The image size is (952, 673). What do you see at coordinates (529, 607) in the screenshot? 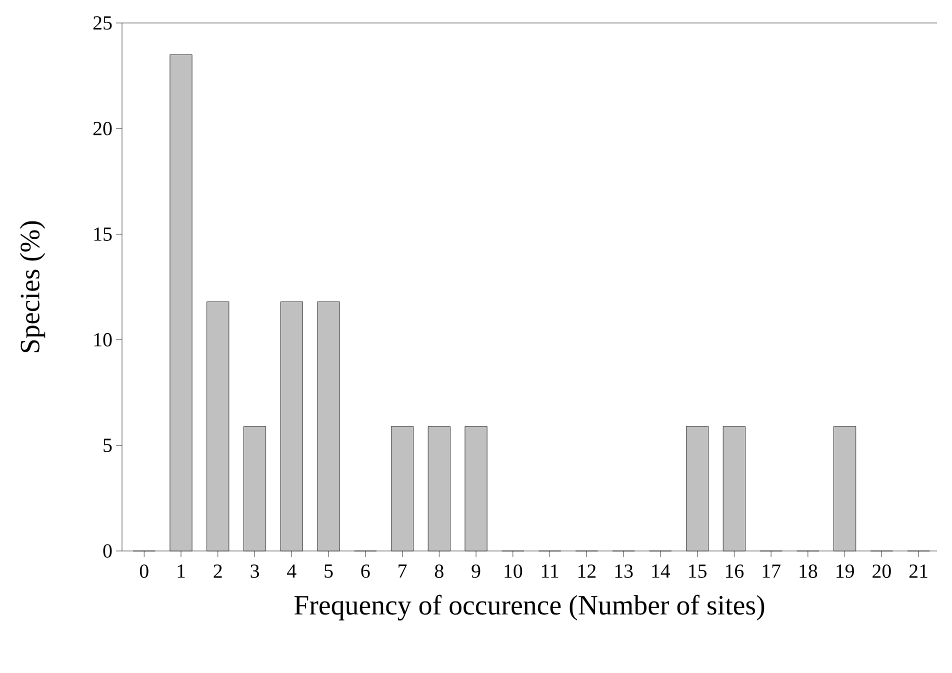
I see `x-axis-title: Frequency of occurence (Number of sites)` at bounding box center [529, 607].